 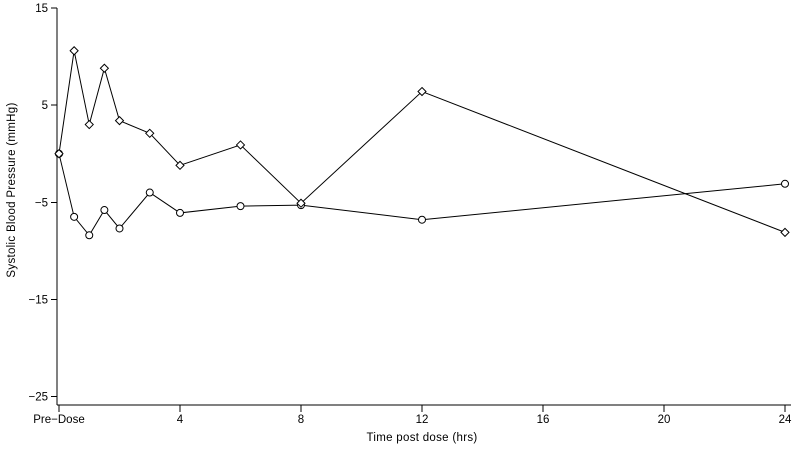 I want to click on y-tick-label: 5, so click(x=45, y=106).